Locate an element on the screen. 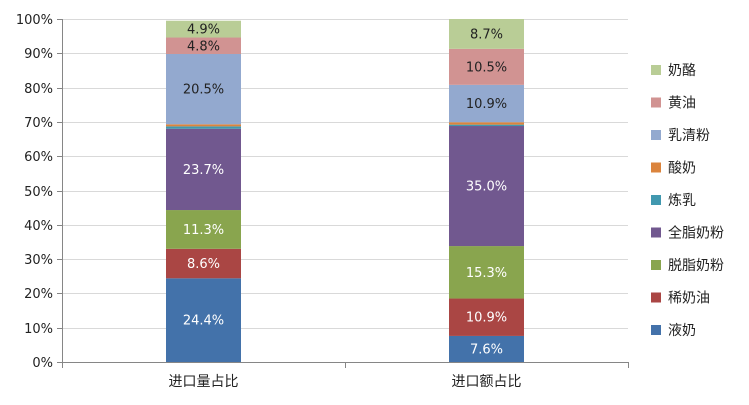  y-tick-label: 60% is located at coordinates (38, 157).